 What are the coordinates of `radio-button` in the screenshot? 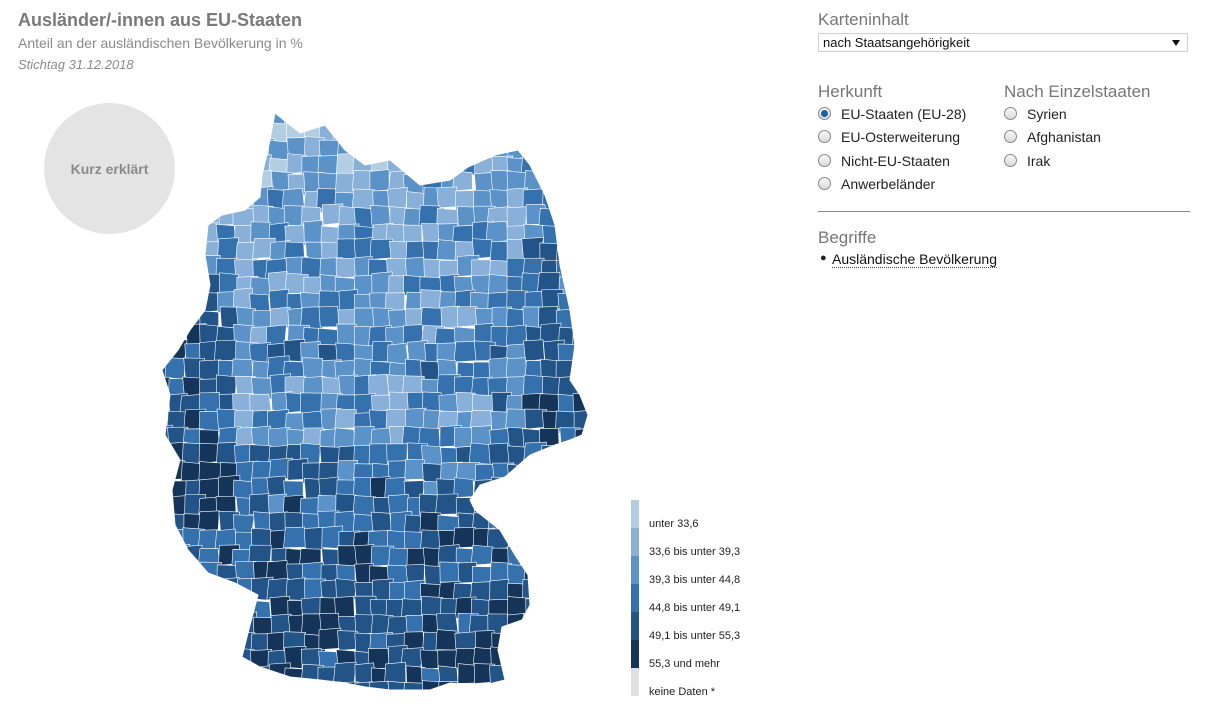 It's located at (1010, 136).